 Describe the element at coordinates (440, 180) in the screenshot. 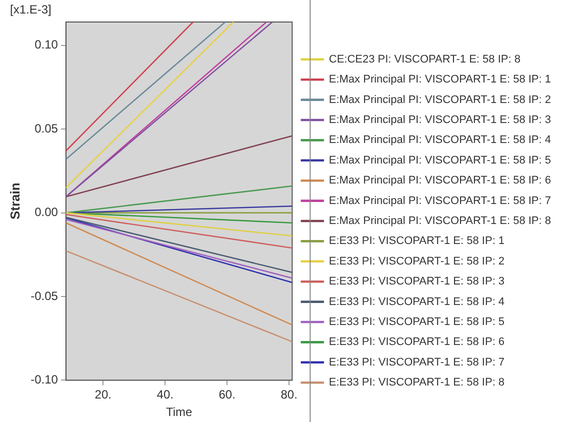

I see `legend-label: E:Max Principal PI: VISCOPART-1 E: 58 IP: 6` at that location.